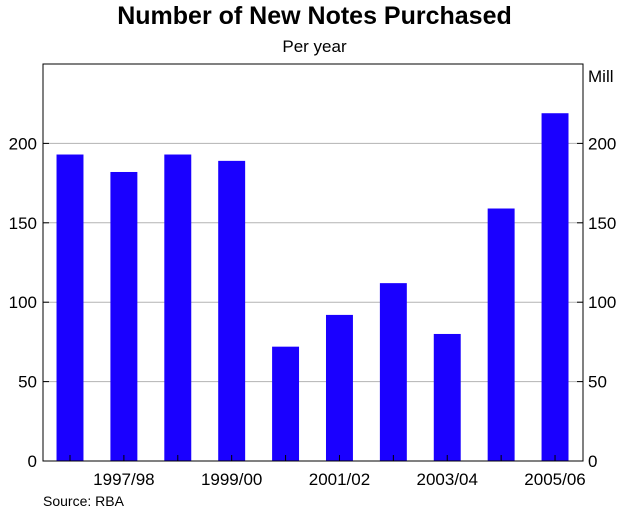 The image size is (629, 517). What do you see at coordinates (592, 461) in the screenshot?
I see `y-tick-label-right: 0` at bounding box center [592, 461].